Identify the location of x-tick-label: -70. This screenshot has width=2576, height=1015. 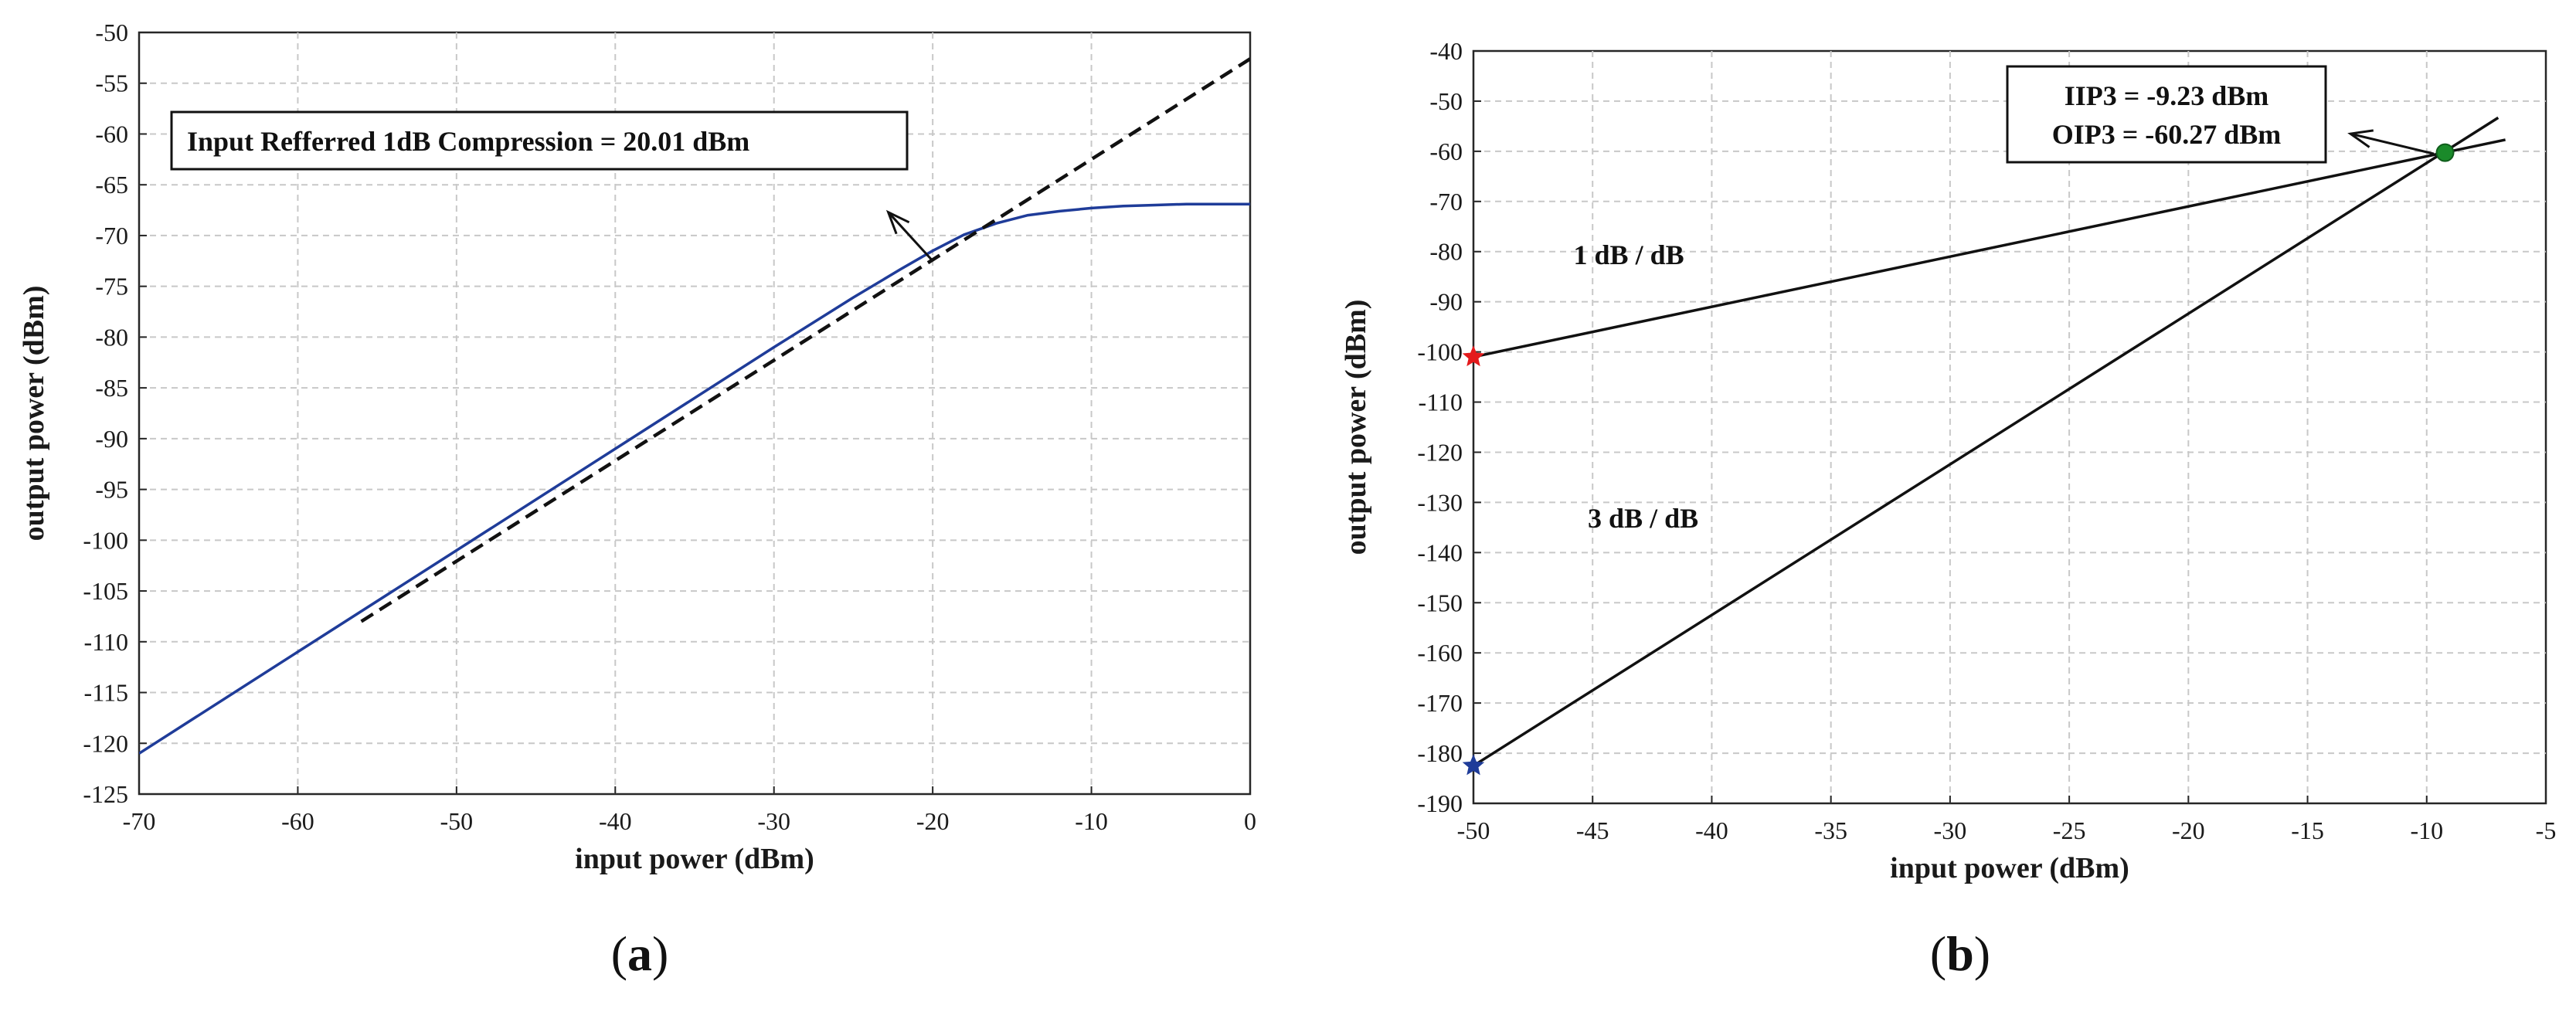
(139, 821).